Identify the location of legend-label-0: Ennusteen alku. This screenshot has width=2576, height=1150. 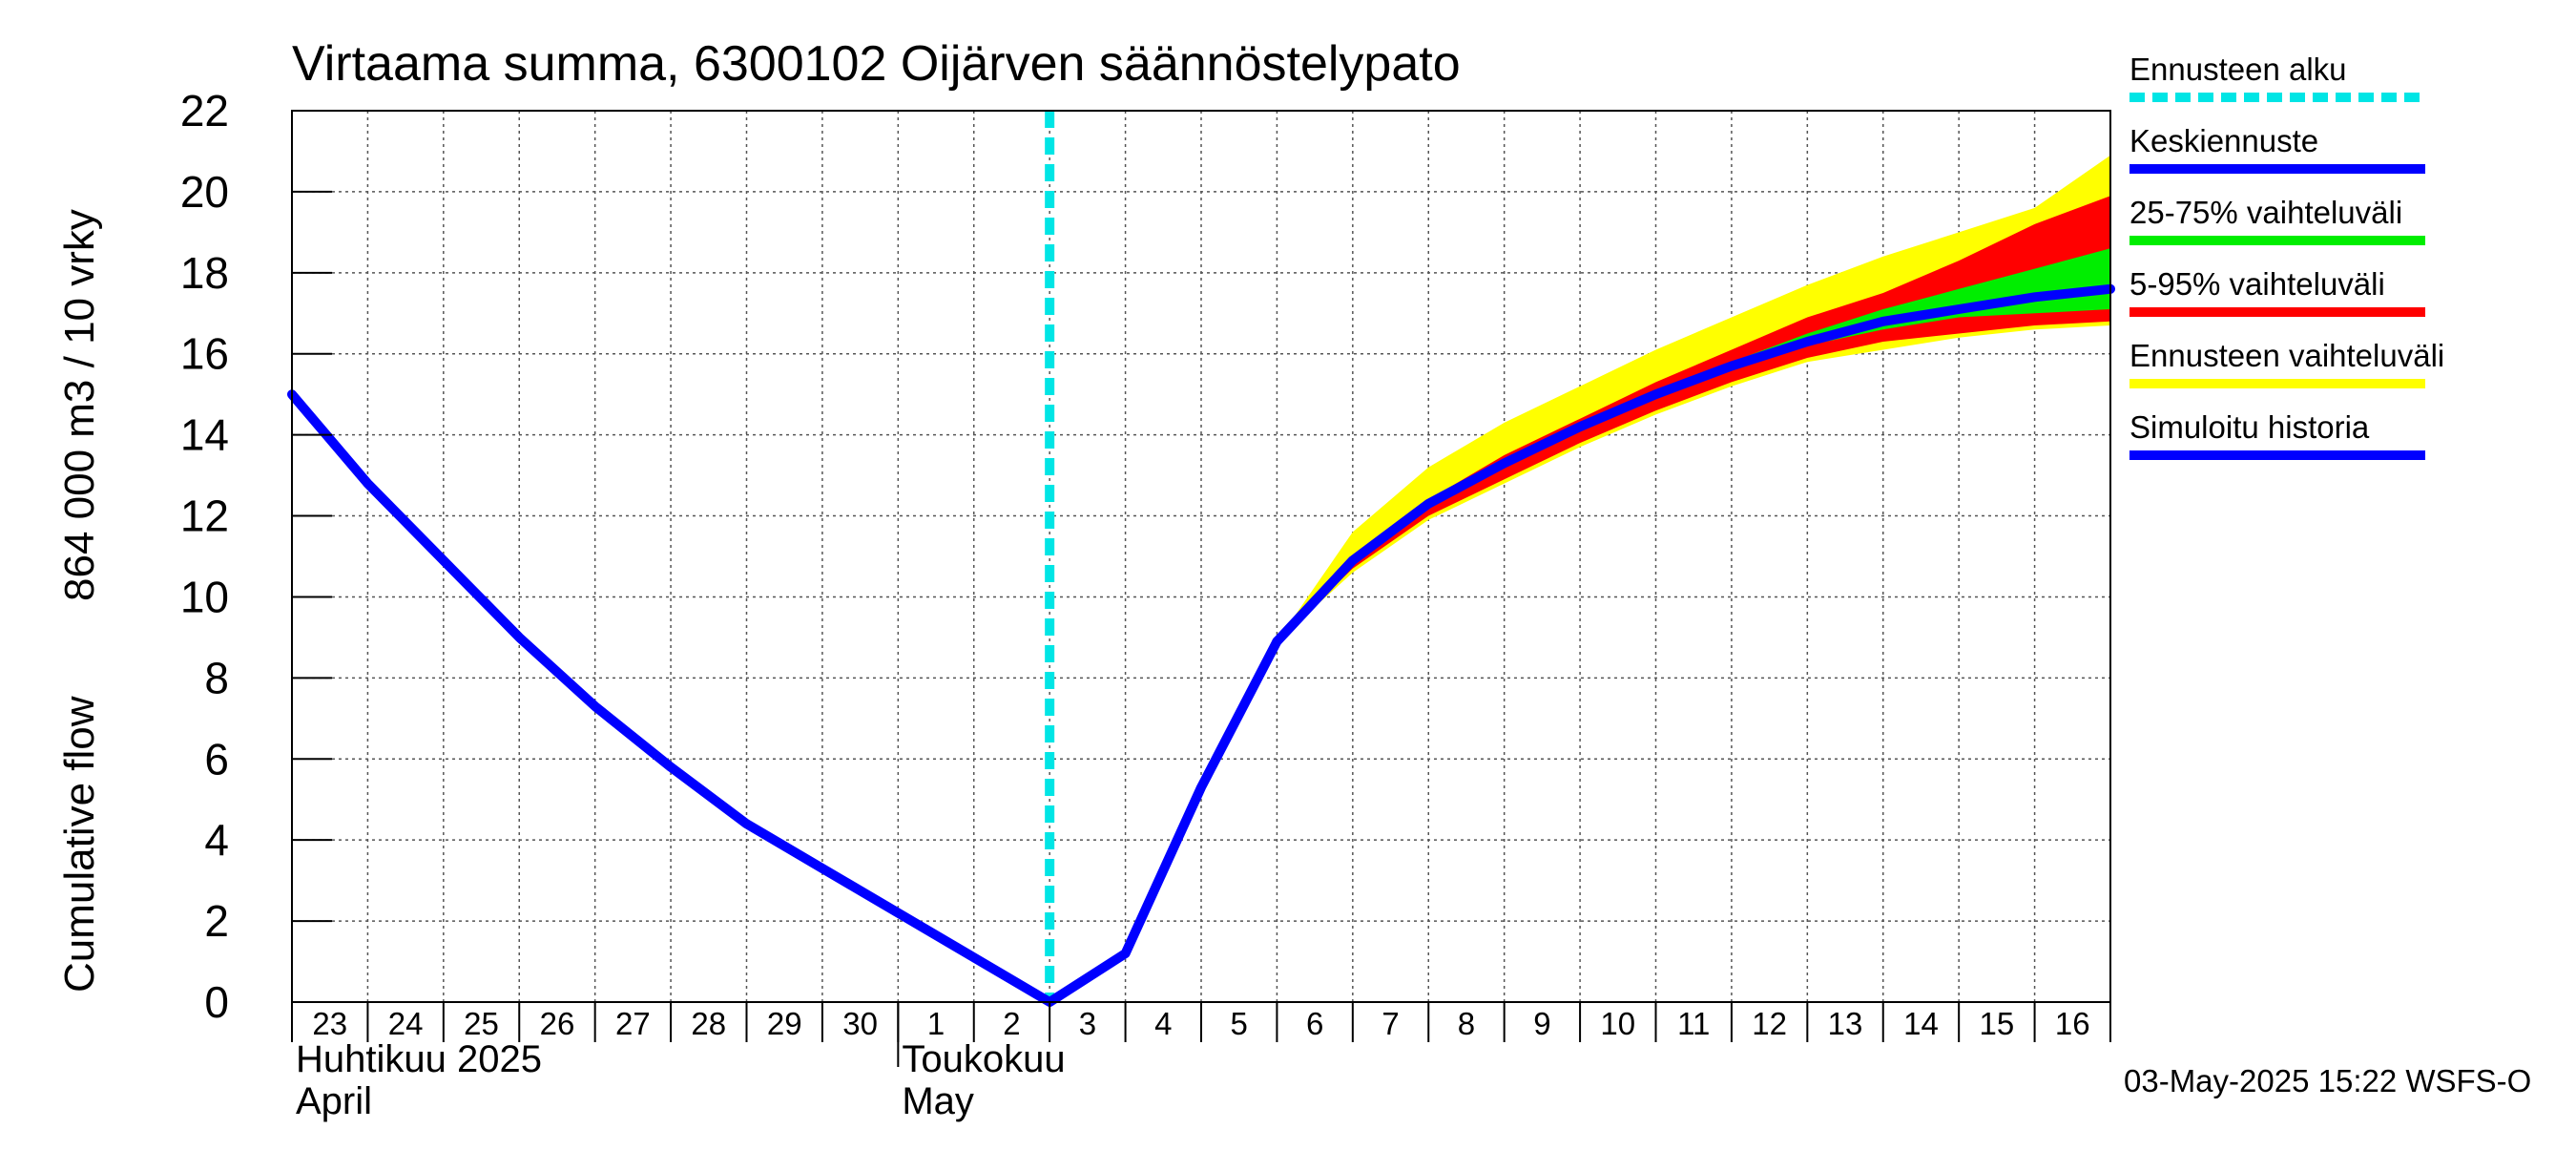
(2238, 69).